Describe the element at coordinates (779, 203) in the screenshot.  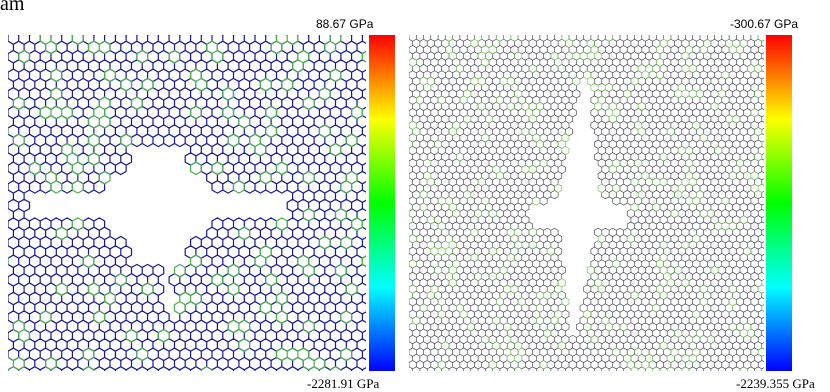
I see `right-colorbar` at that location.